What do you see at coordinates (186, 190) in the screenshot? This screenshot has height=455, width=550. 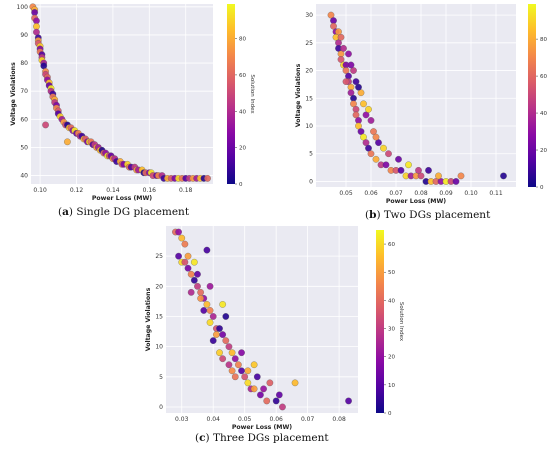 I see `x-tick-label: 0.18` at bounding box center [186, 190].